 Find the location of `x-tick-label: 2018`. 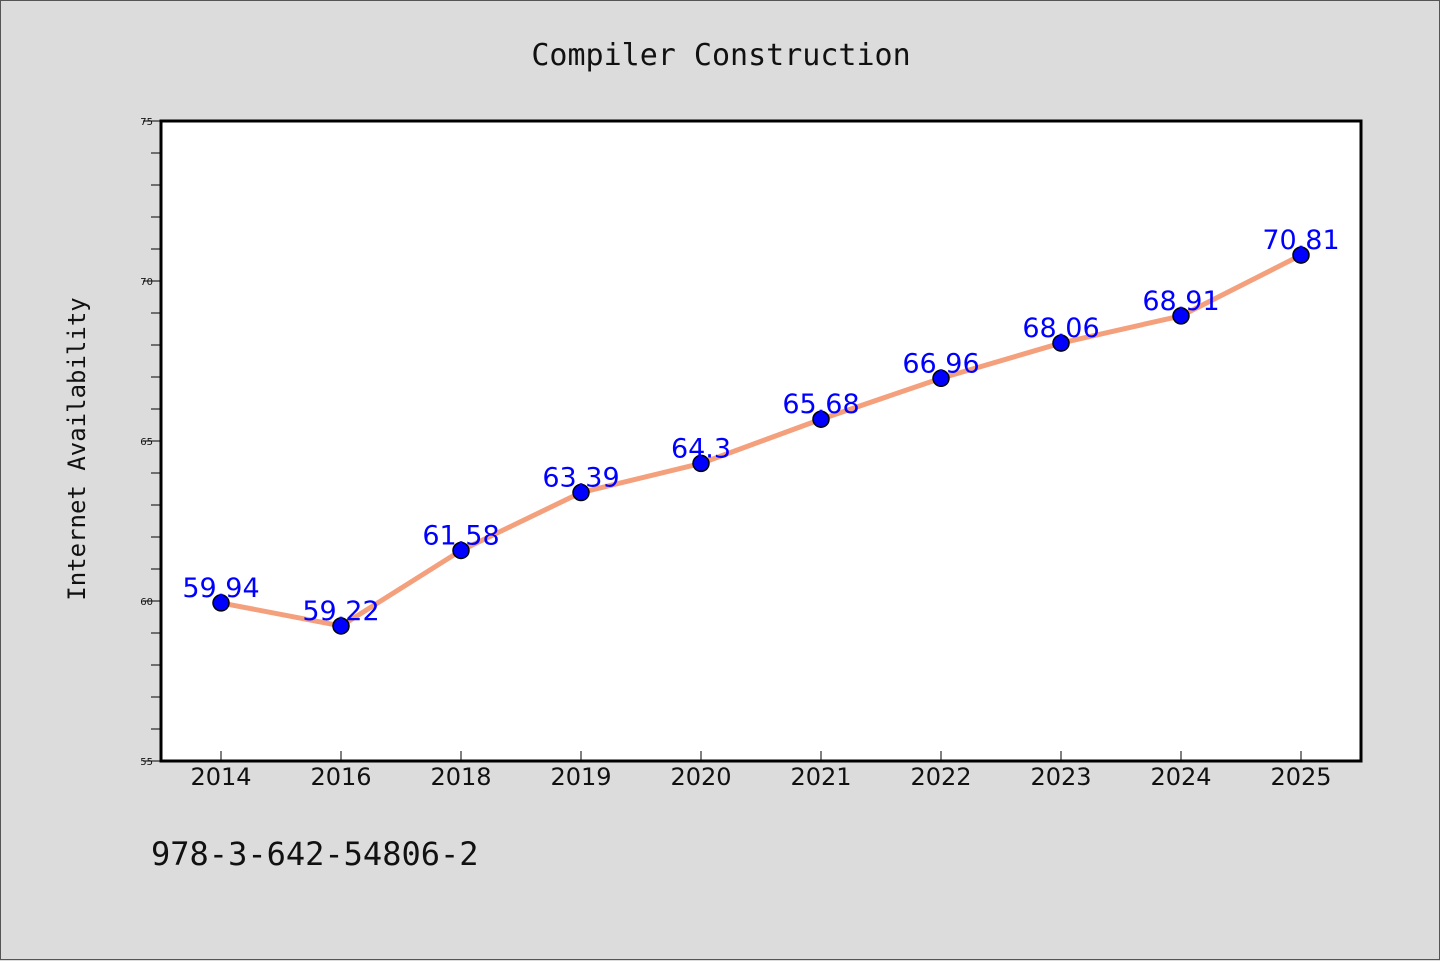

x-tick-label: 2018 is located at coordinates (460, 777).